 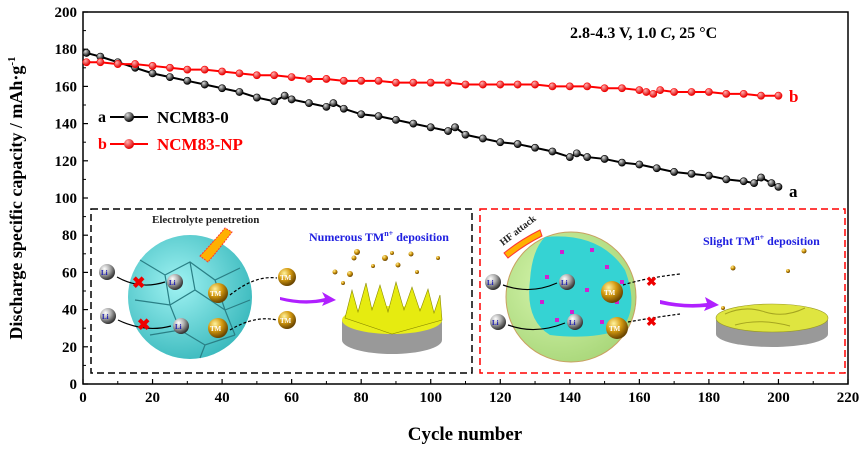 I want to click on x-tick-label: 60, so click(x=291, y=398).